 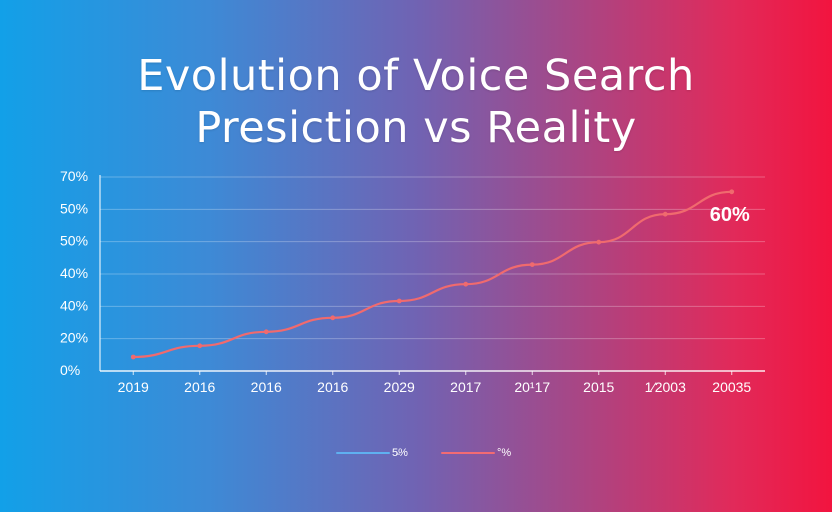 What do you see at coordinates (74, 176) in the screenshot?
I see `y-tick-label: 70%` at bounding box center [74, 176].